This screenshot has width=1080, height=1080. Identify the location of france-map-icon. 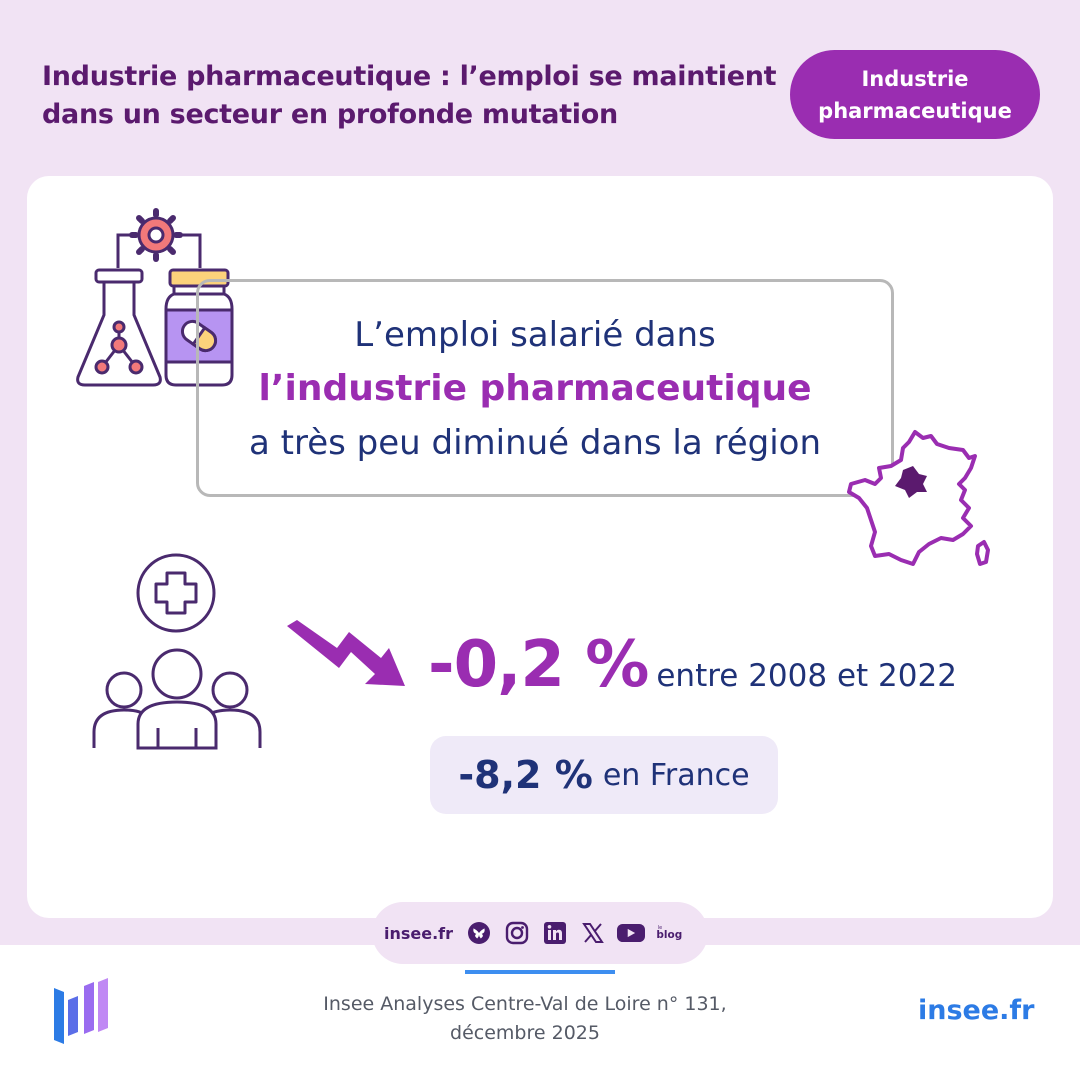
(918, 498).